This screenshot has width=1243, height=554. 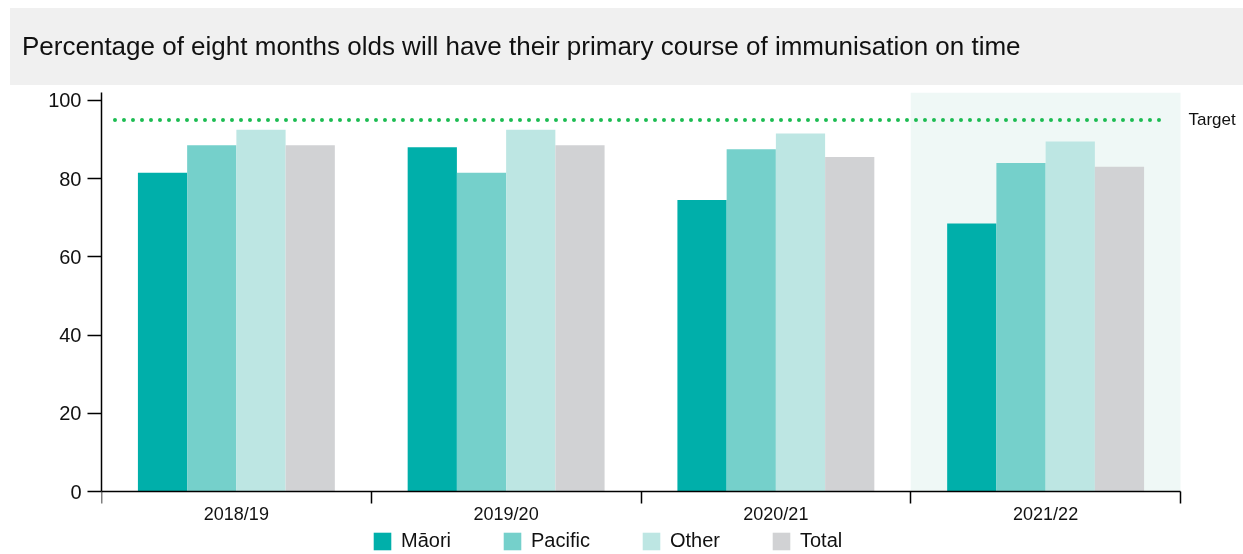 I want to click on legend-label: Total, so click(x=821, y=540).